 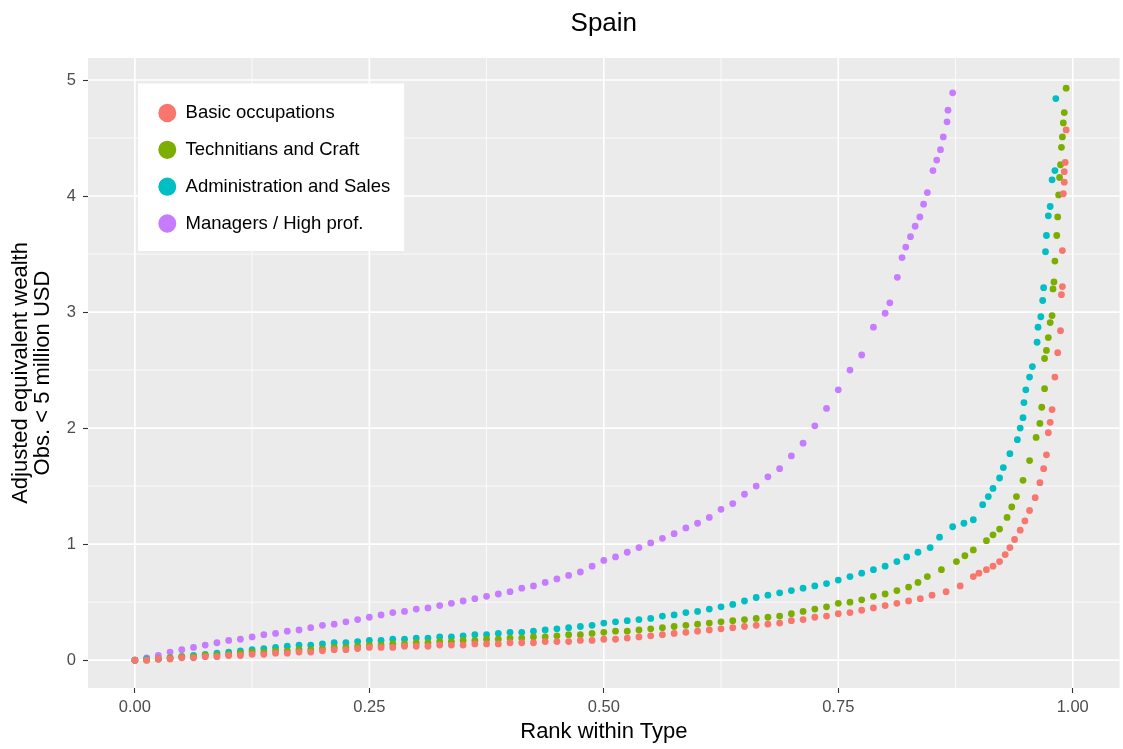 What do you see at coordinates (71, 658) in the screenshot?
I see `y-tick-label: 0` at bounding box center [71, 658].